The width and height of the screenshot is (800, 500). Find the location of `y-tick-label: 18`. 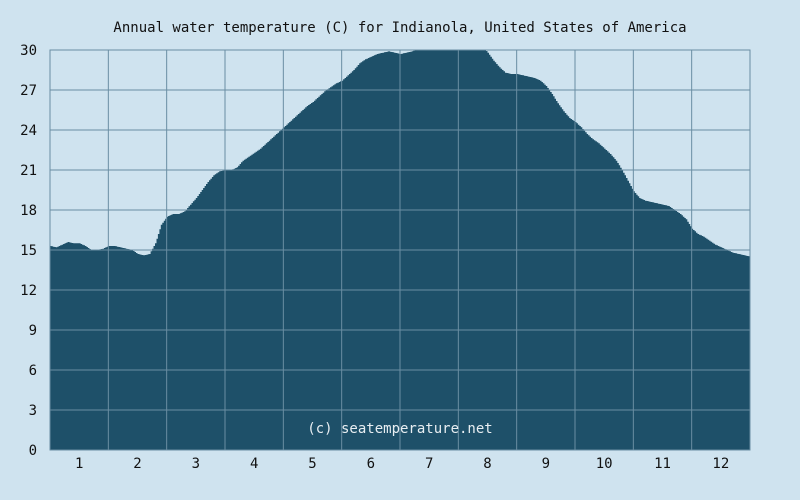

y-tick-label: 18 is located at coordinates (28, 211).